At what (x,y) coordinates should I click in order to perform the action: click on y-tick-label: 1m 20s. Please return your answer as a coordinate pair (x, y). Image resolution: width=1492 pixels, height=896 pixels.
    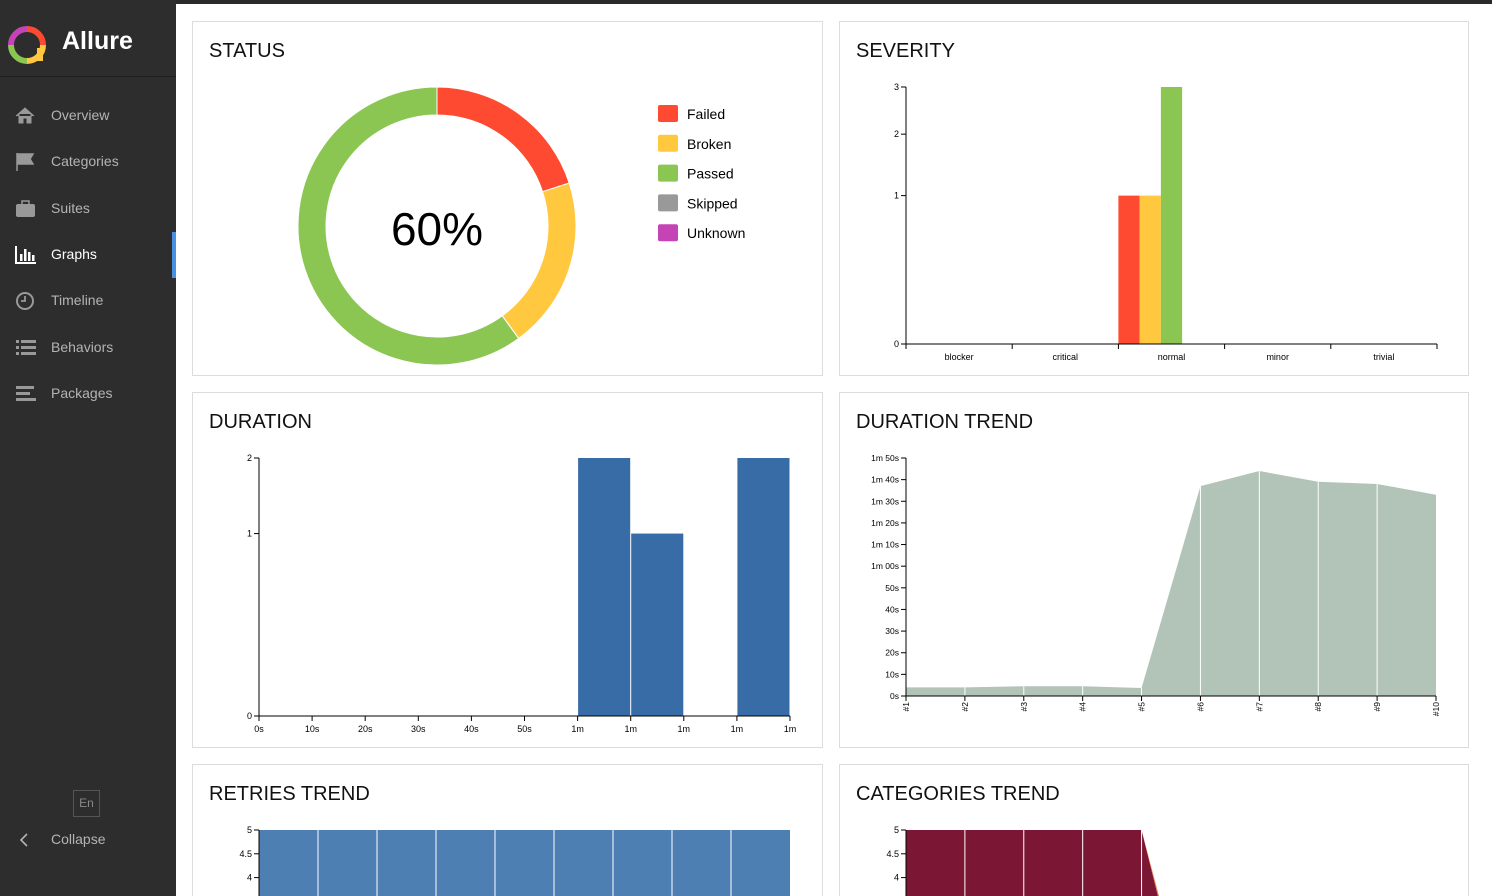
    Looking at the image, I should click on (885, 523).